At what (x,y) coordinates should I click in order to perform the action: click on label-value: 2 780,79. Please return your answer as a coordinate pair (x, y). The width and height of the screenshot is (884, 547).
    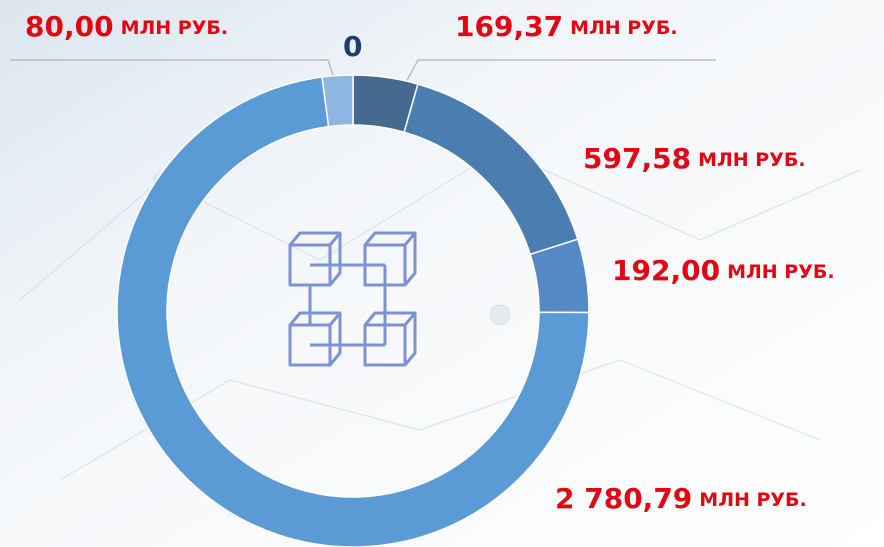
    Looking at the image, I should click on (623, 498).